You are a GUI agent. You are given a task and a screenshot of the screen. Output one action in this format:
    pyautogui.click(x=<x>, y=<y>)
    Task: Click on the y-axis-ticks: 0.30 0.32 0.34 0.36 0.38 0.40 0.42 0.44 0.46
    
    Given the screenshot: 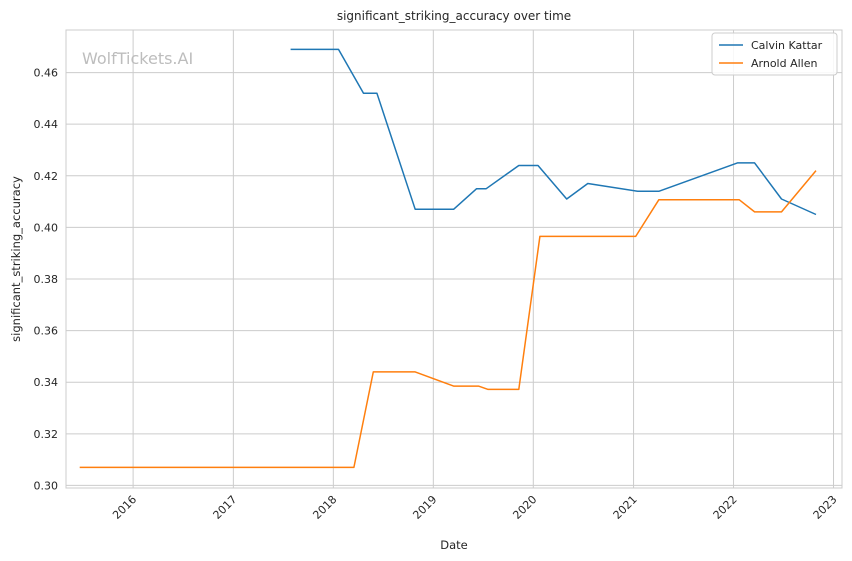 What is the action you would take?
    pyautogui.click(x=46, y=280)
    